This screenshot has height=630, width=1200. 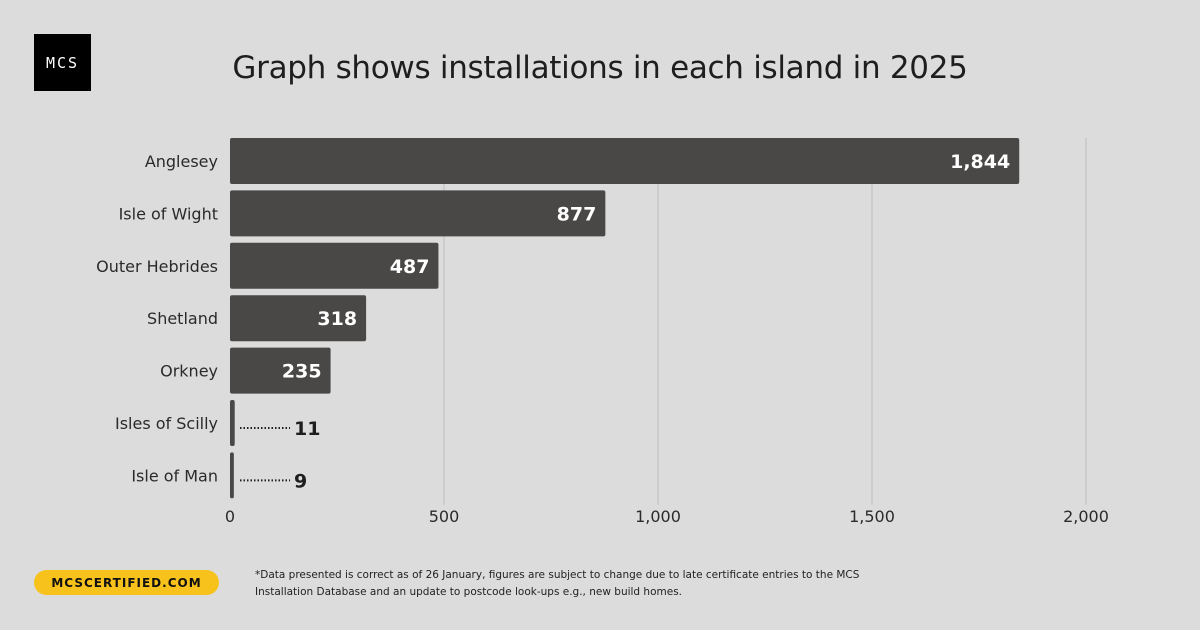 I want to click on mcs-logo: MCS, so click(x=62, y=62).